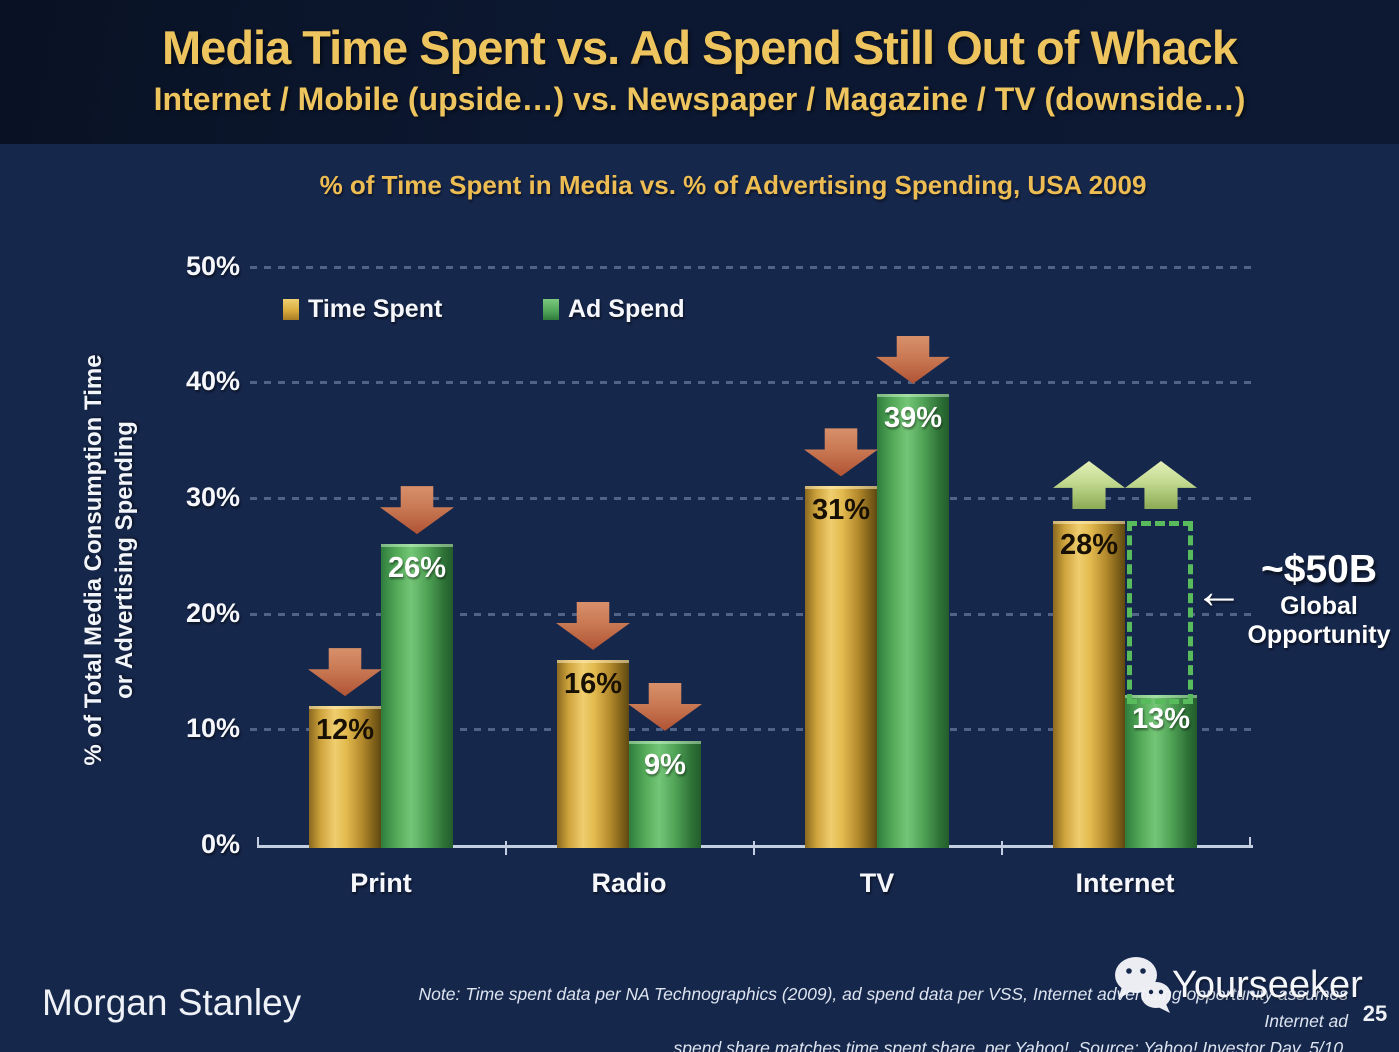 Image resolution: width=1399 pixels, height=1052 pixels. What do you see at coordinates (1318, 569) in the screenshot?
I see `annotation-headline: ~$50B` at bounding box center [1318, 569].